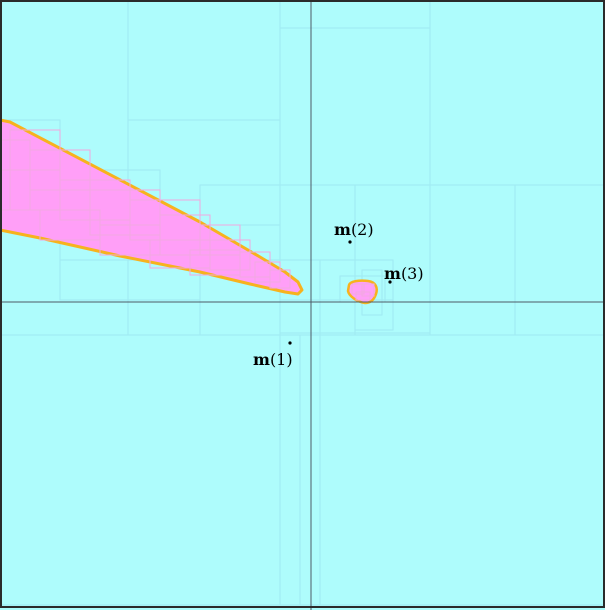 The height and width of the screenshot is (610, 605). What do you see at coordinates (390, 282) in the screenshot?
I see `point-m3` at bounding box center [390, 282].